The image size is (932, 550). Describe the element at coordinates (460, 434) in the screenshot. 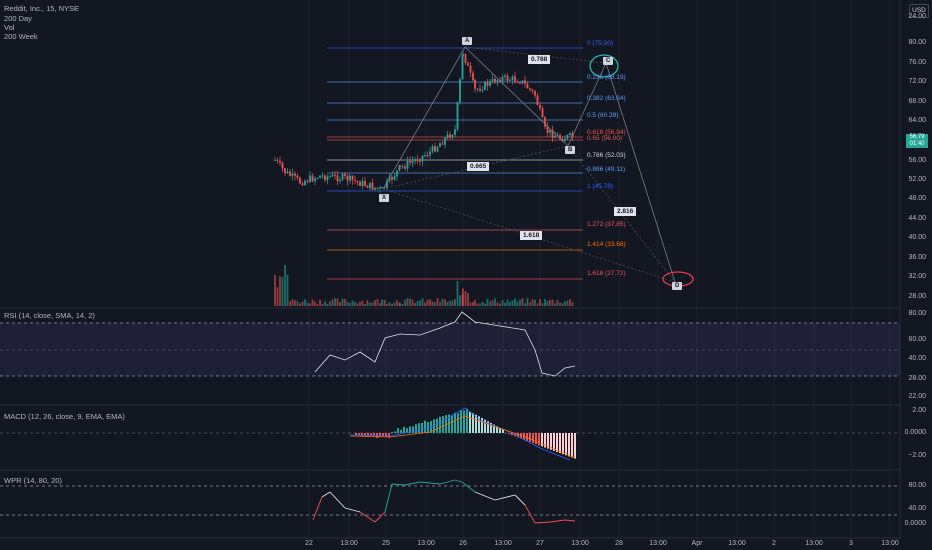

I see `macd-line` at that location.